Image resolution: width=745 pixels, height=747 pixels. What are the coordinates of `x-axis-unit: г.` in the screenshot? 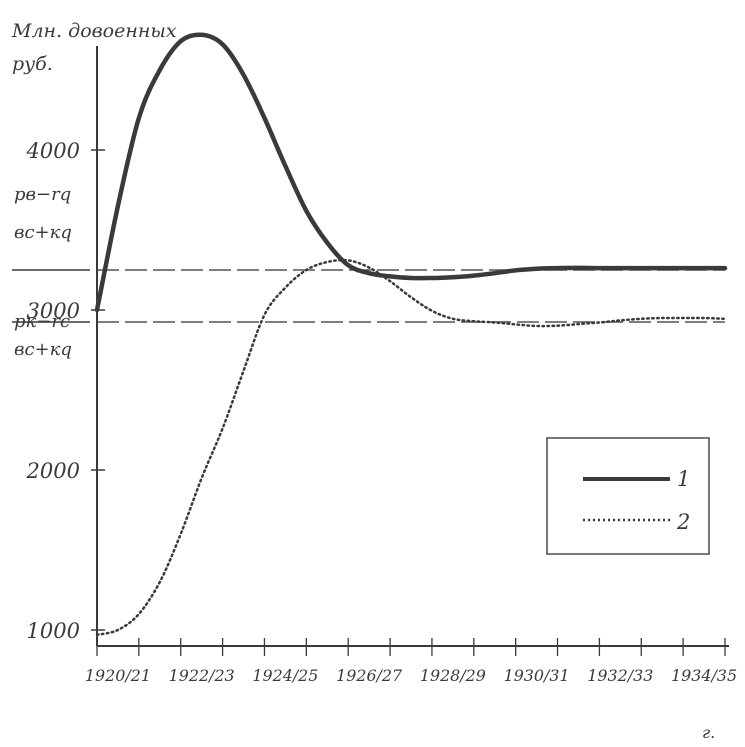 It's located at (708, 732).